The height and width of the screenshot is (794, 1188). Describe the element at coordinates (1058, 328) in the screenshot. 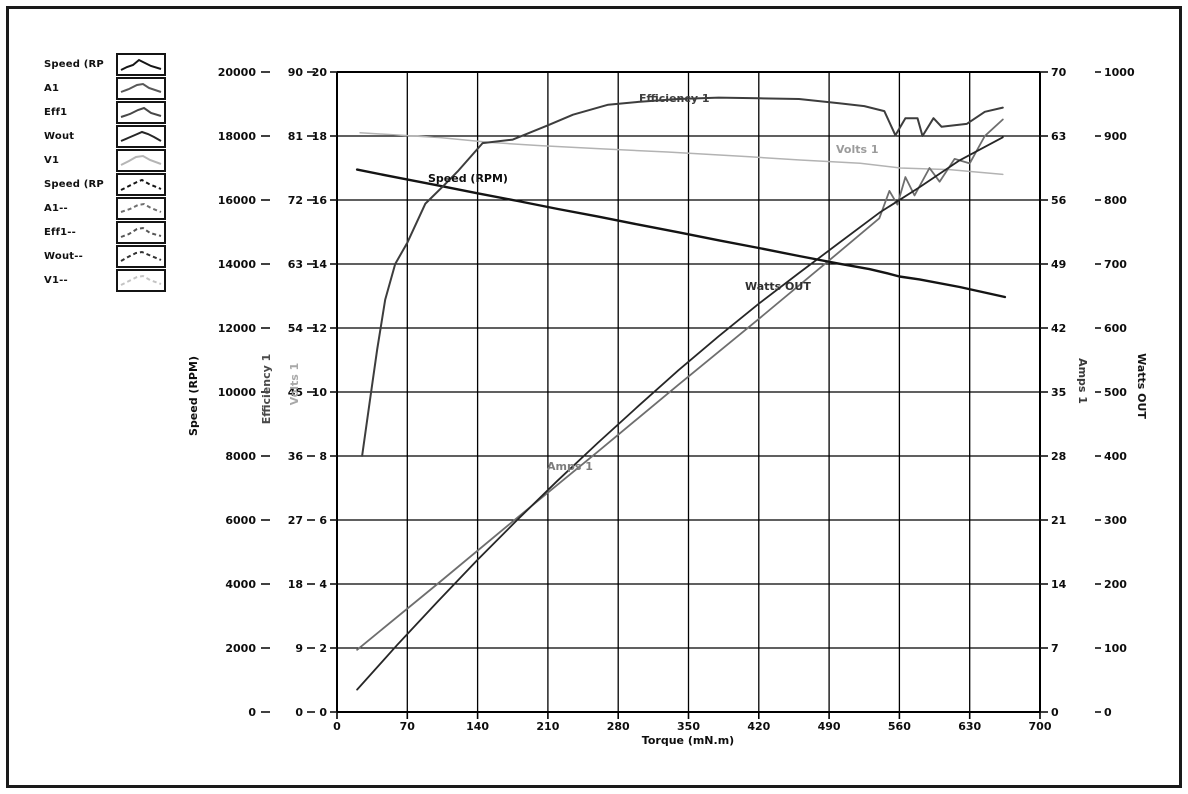

I see `amps-tick-label: 42` at that location.